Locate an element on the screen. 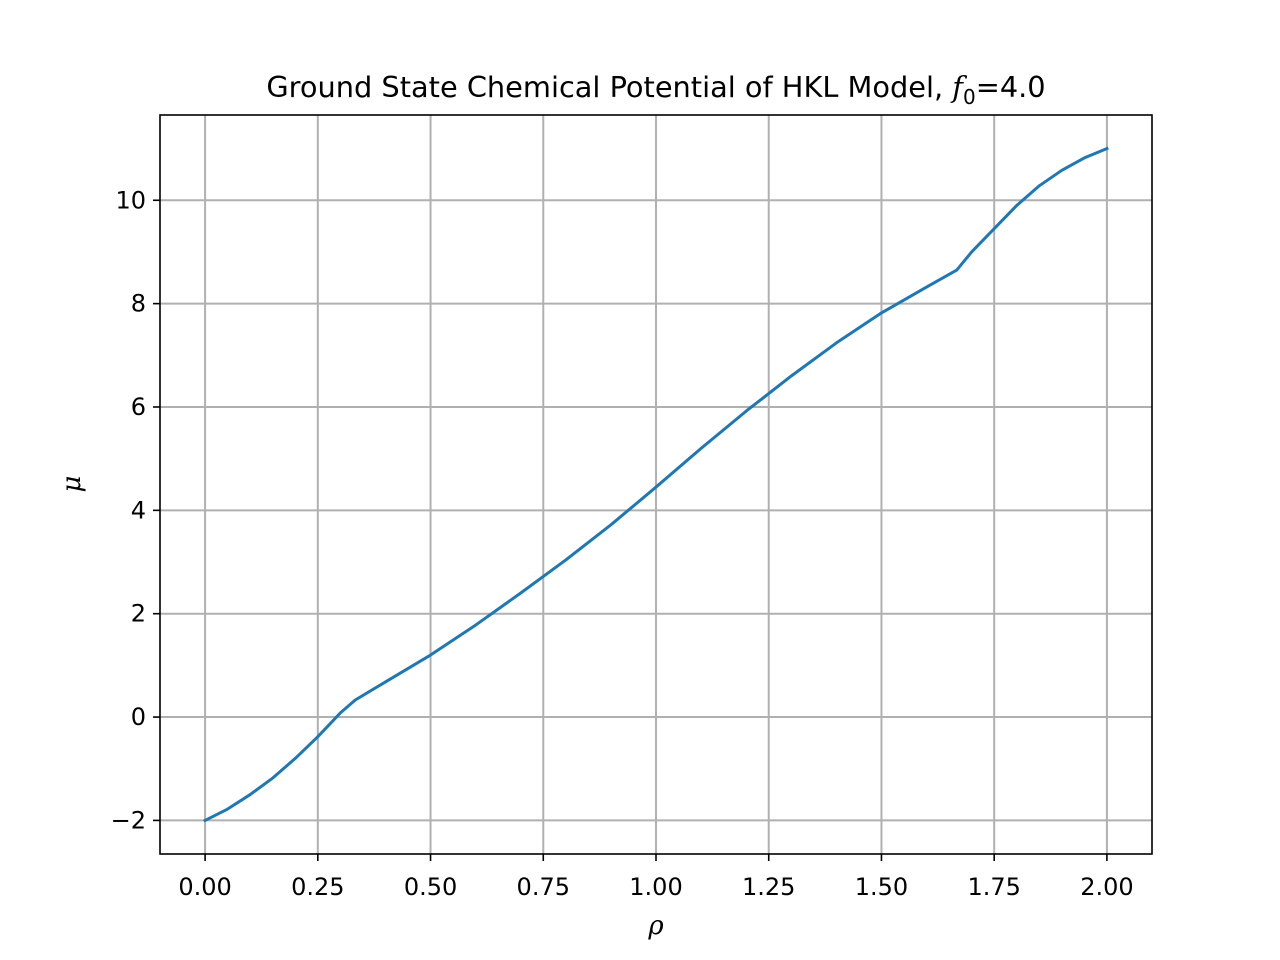  y-tick-label: −2 is located at coordinates (128, 820).